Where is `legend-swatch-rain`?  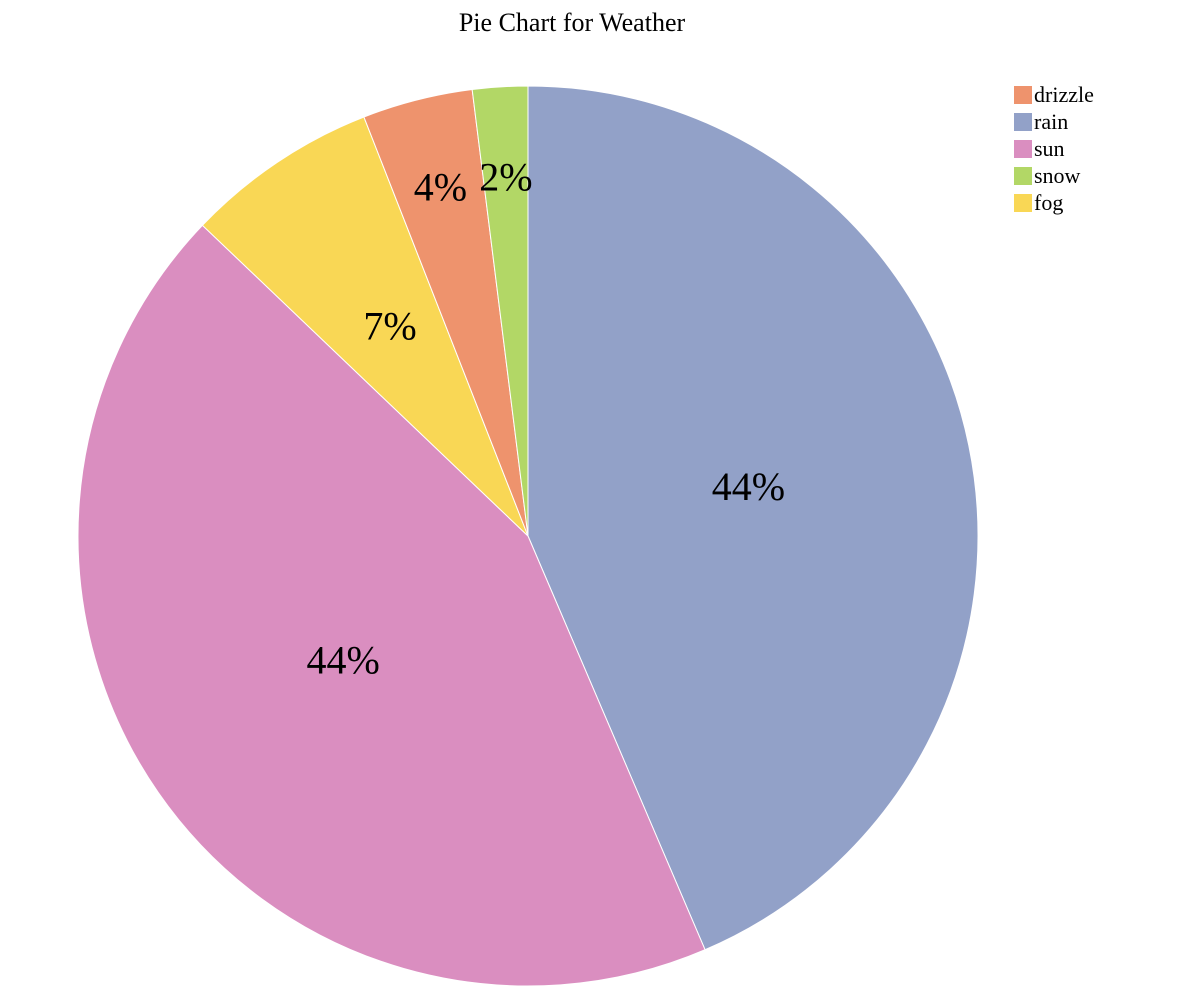 legend-swatch-rain is located at coordinates (1023, 122).